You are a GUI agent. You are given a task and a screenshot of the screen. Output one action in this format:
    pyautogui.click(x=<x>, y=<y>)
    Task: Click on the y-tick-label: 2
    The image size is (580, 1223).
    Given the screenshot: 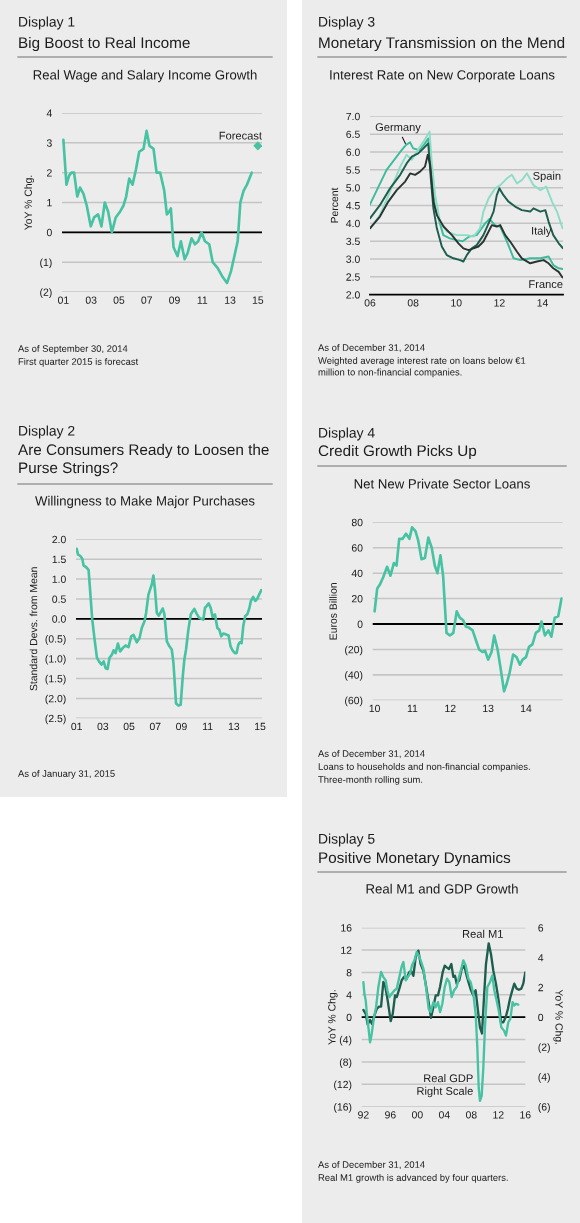 What is the action you would take?
    pyautogui.click(x=49, y=173)
    